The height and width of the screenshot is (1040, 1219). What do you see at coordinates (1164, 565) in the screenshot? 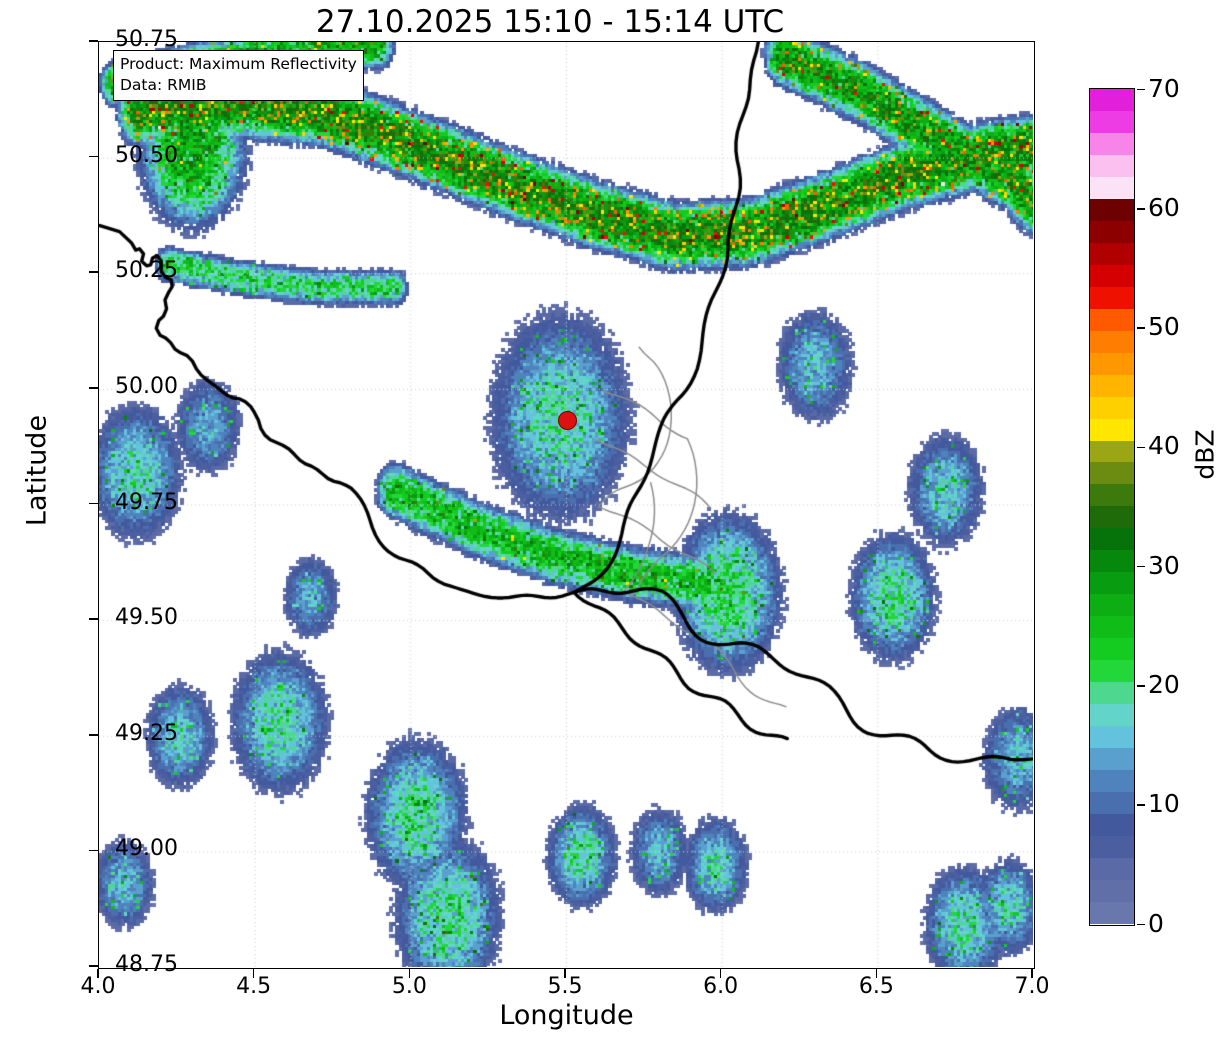
I see `colorbar-tick-label: 30` at bounding box center [1164, 565].